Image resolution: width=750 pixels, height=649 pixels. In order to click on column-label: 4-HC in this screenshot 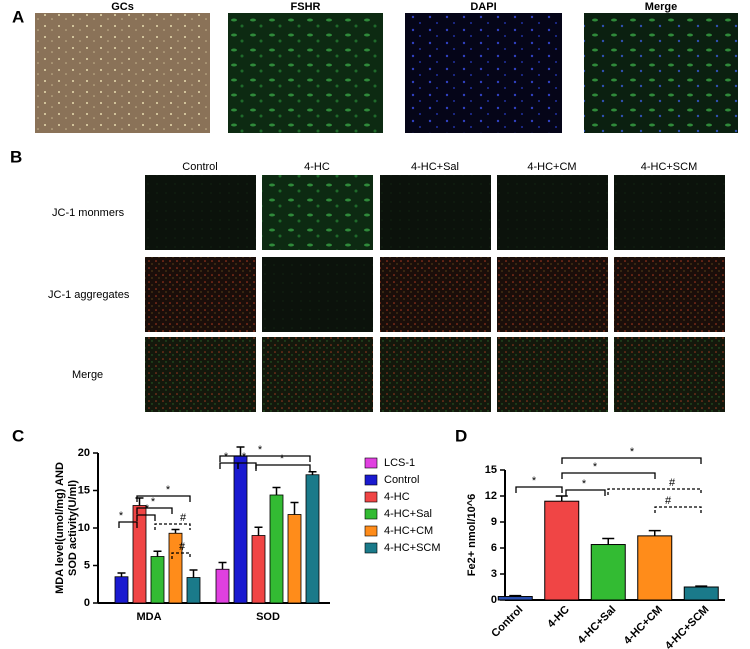, I will do `click(317, 167)`.